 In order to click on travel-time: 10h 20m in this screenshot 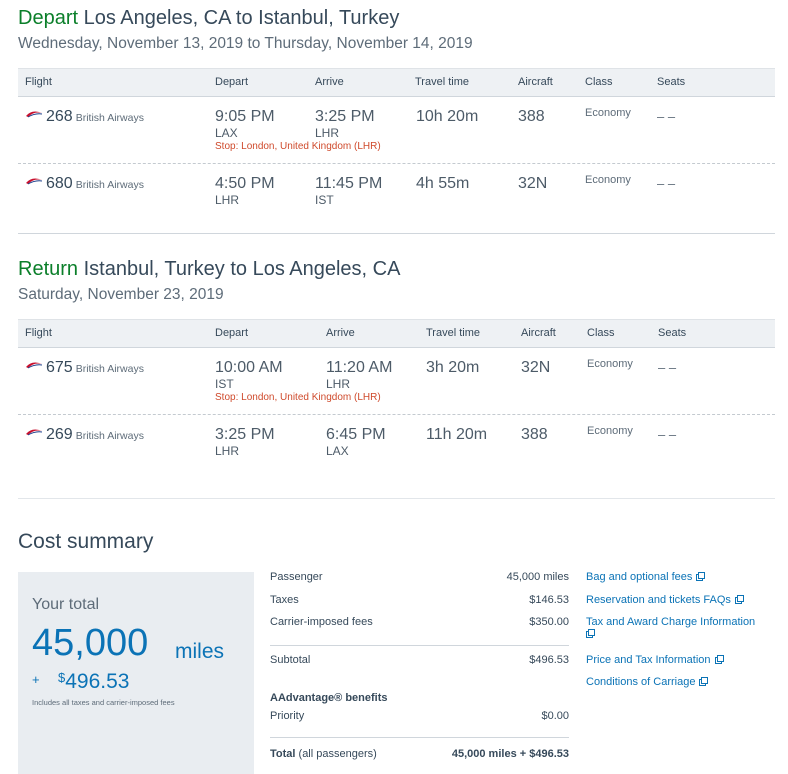, I will do `click(447, 116)`.